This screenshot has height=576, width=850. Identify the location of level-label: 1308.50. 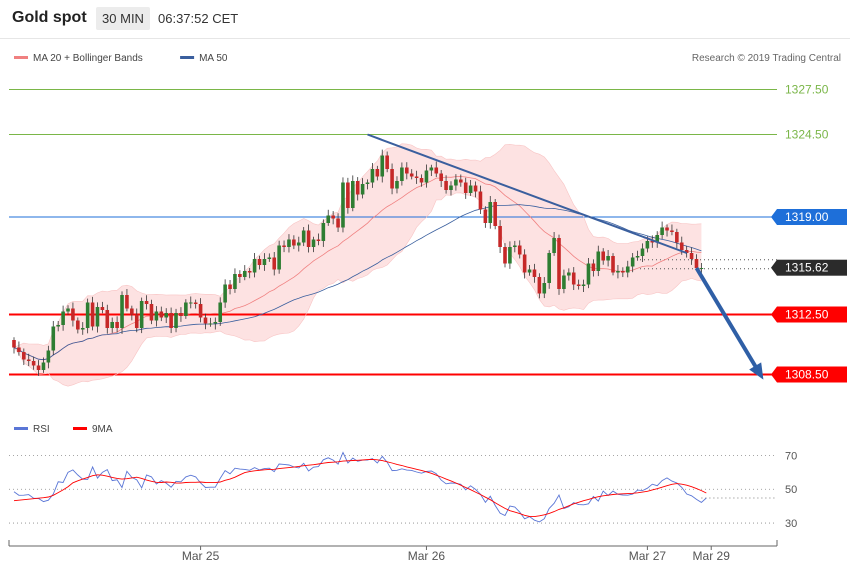
(807, 375).